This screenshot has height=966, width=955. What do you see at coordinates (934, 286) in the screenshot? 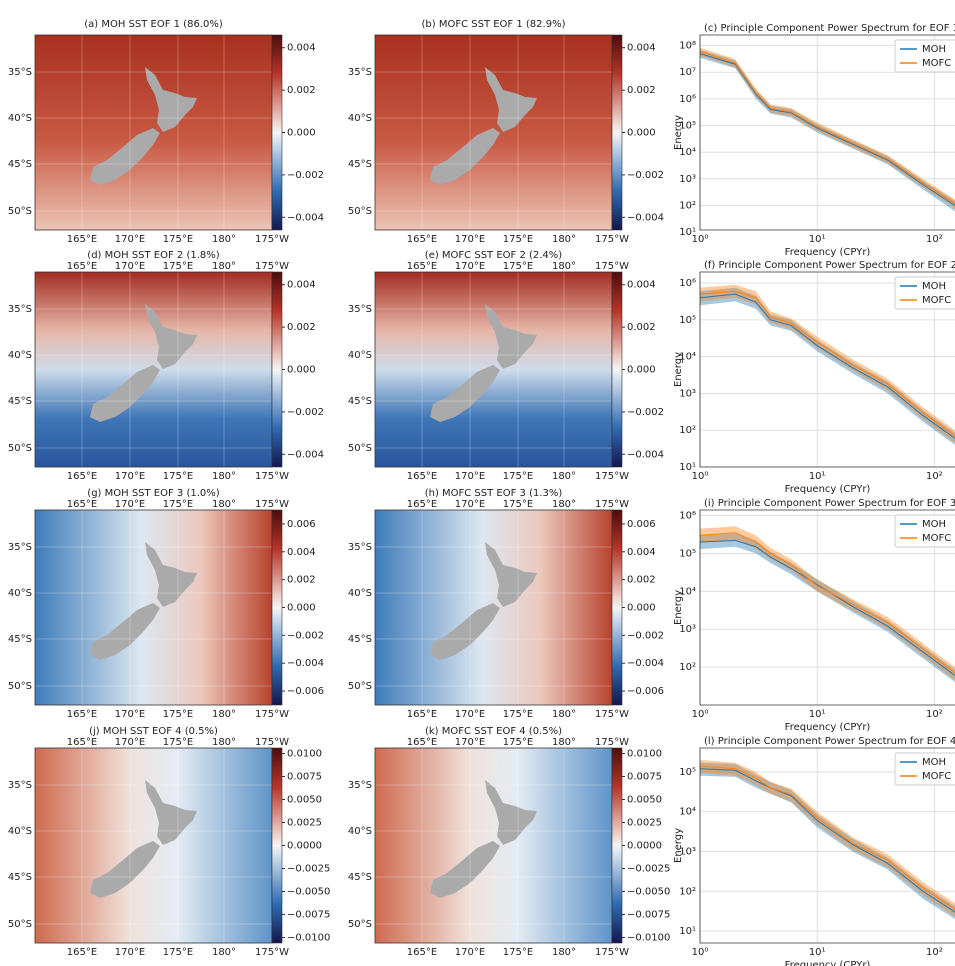
I see `legend-label: MOH` at bounding box center [934, 286].